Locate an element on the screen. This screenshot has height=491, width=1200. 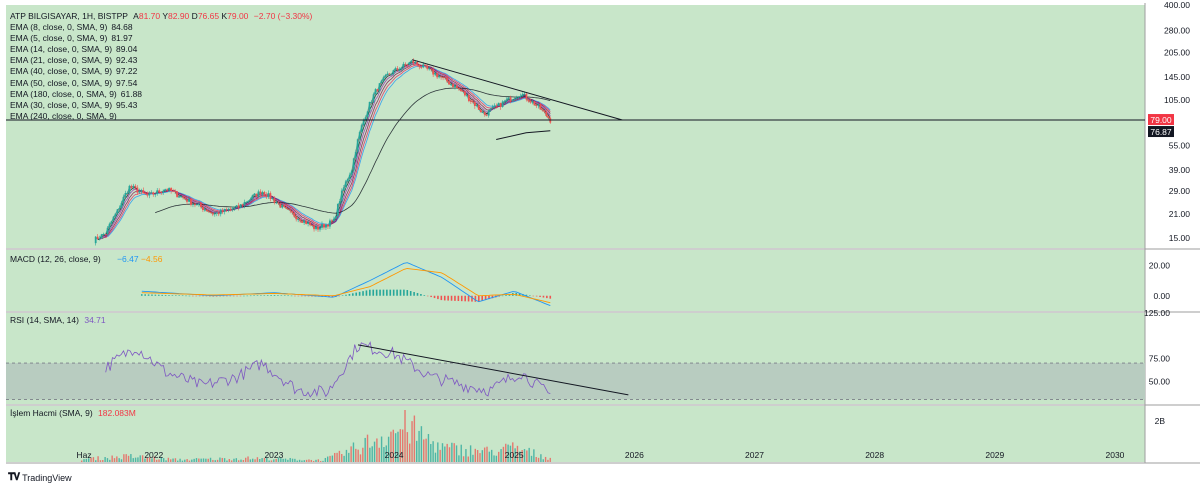
ema-legend-8: EMA (240, close, 0, SMA, 9) is located at coordinates (161, 116).